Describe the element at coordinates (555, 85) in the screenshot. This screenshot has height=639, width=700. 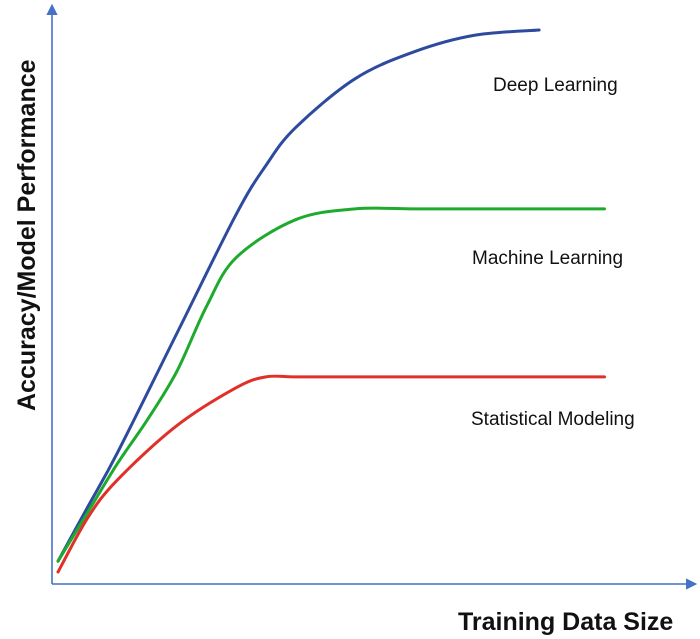
I see `series-label-deep-learning: Deep Learning` at that location.